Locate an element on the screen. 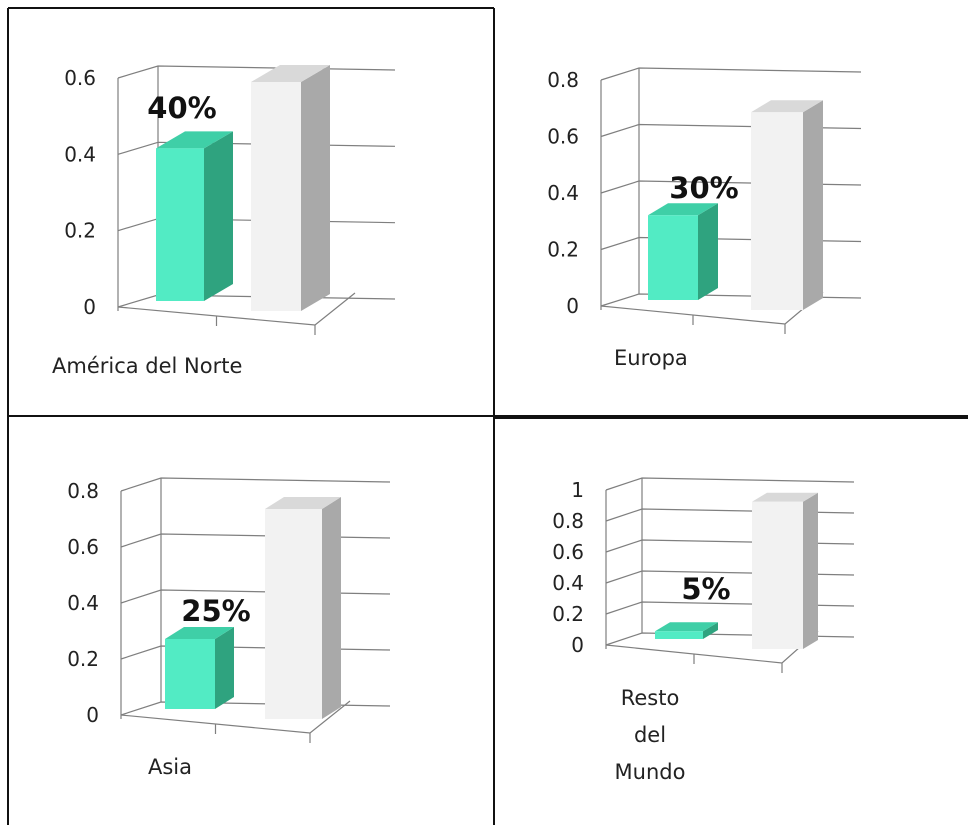 This screenshot has height=825, width=968. category-label: América del Norte is located at coordinates (147, 366).